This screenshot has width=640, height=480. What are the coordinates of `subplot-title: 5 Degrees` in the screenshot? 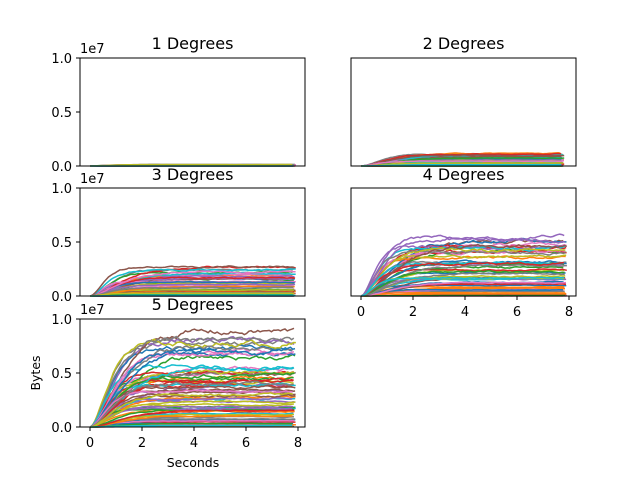 It's located at (193, 304).